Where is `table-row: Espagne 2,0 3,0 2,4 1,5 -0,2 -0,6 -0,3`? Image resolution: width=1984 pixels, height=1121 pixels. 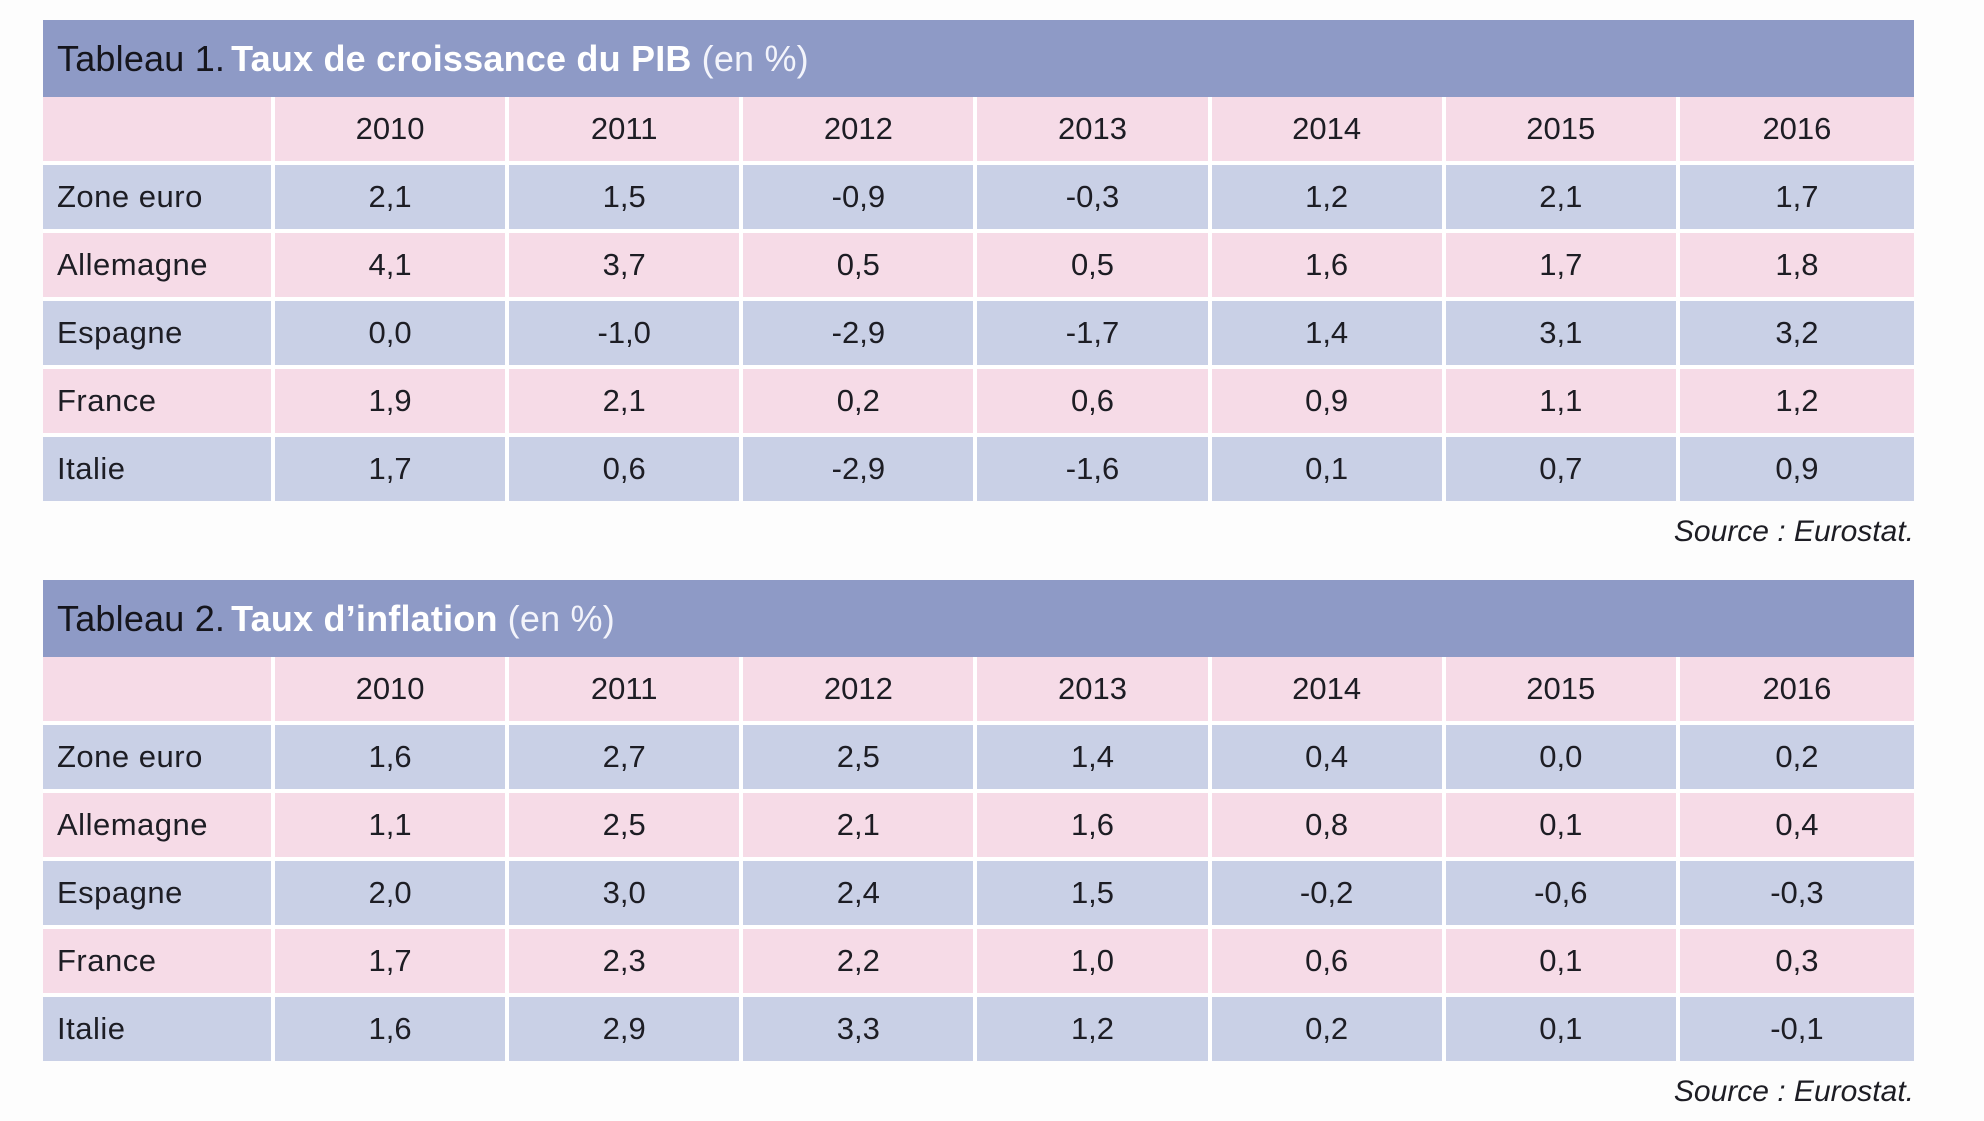
table-row: Espagne 2,0 3,0 2,4 1,5 -0,2 -0,6 -0,3 is located at coordinates (978, 895).